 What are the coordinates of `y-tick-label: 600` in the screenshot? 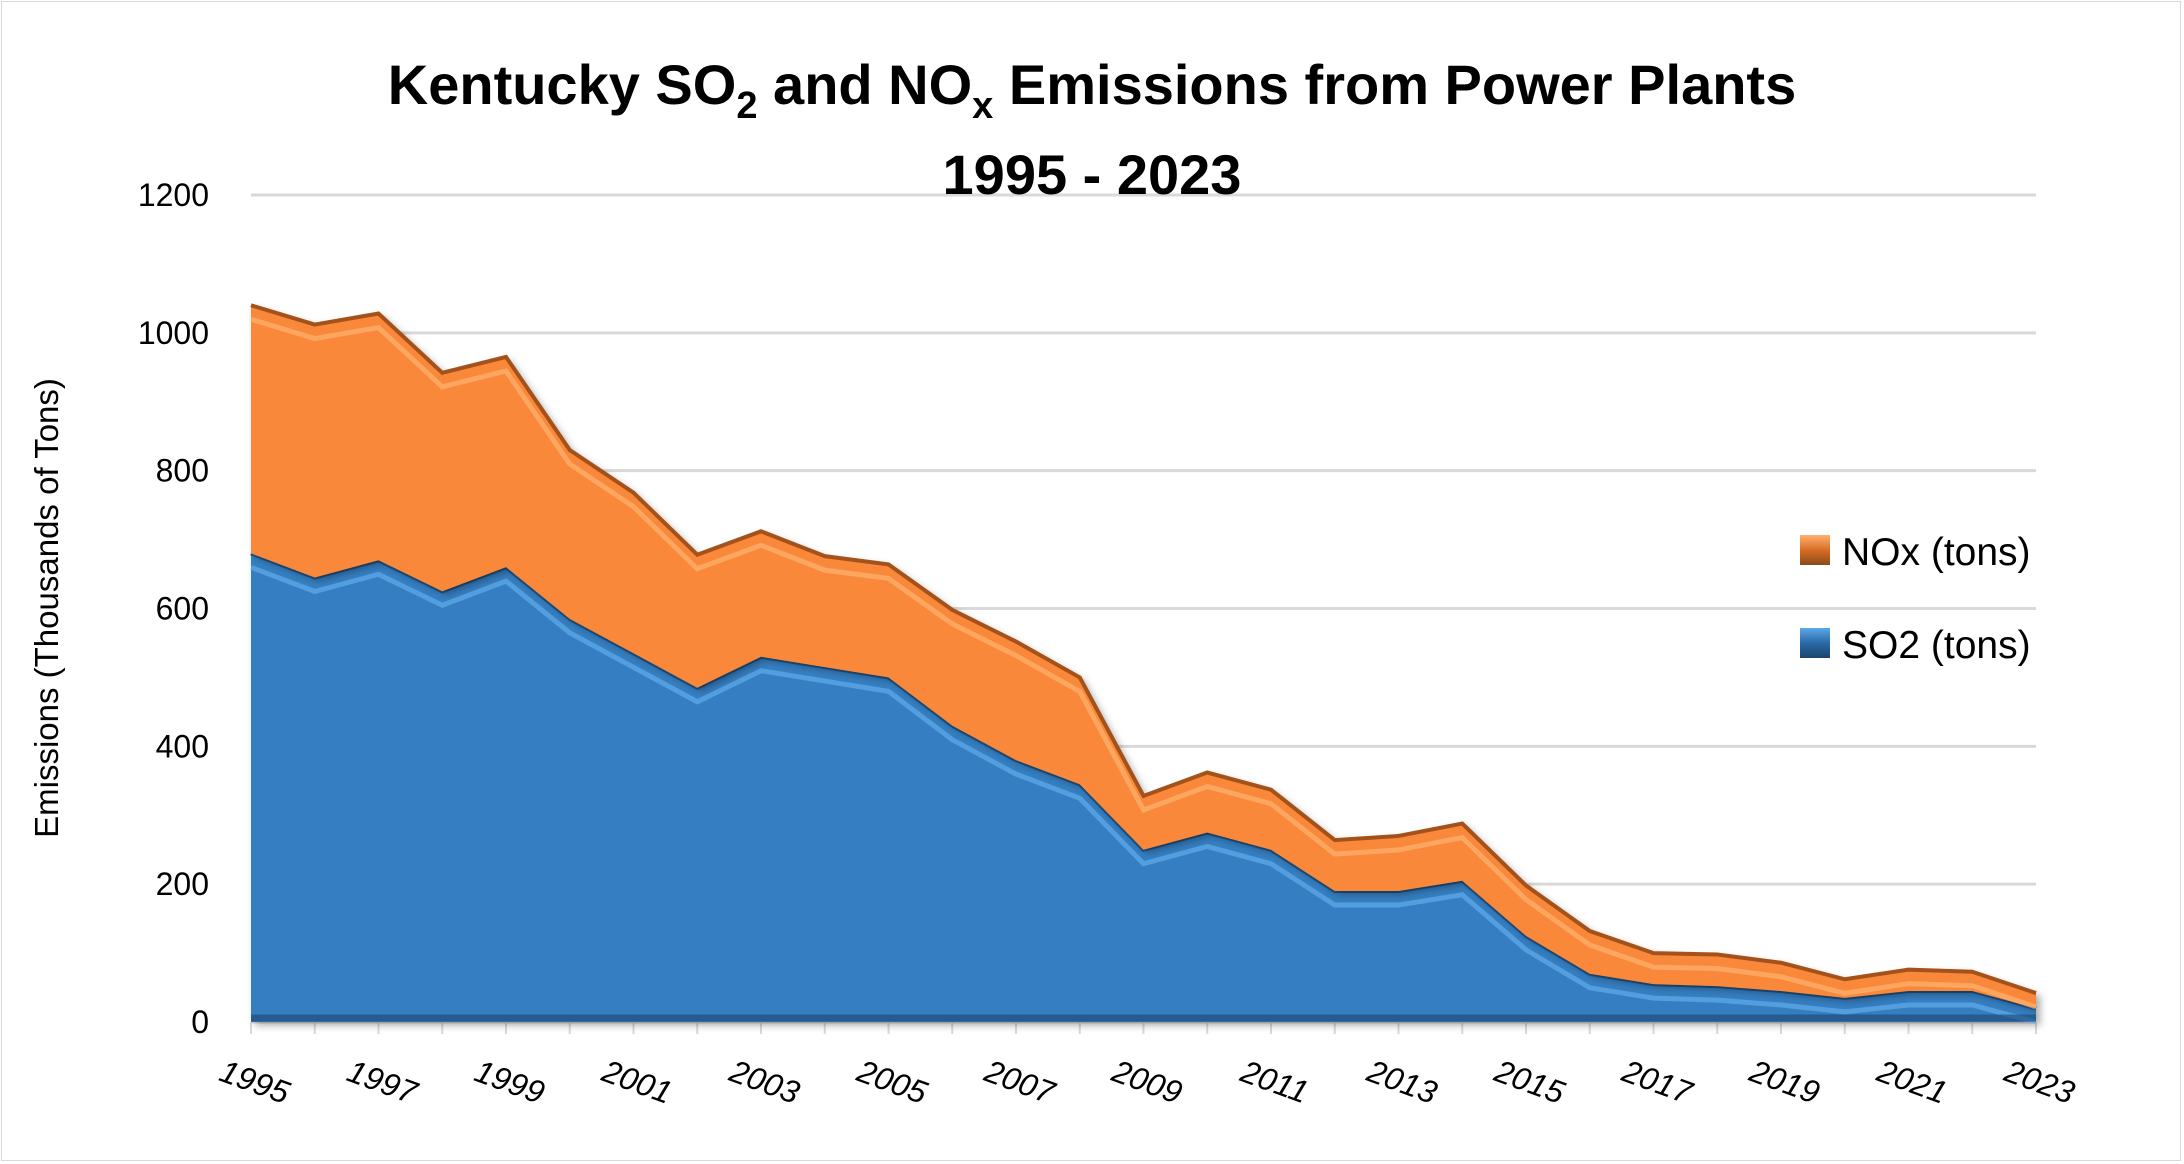 It's located at (182, 609).